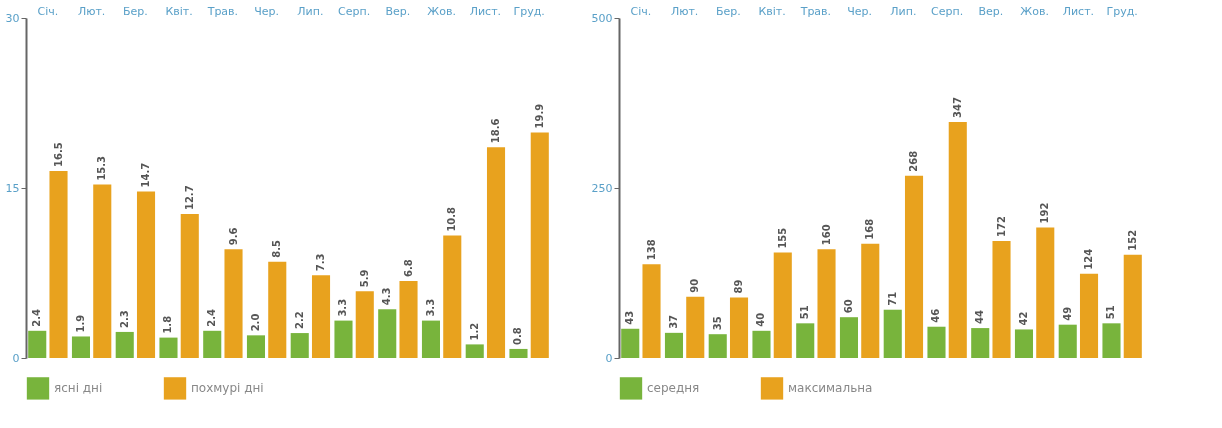  What do you see at coordinates (673, 388) in the screenshot?
I see `legend-label: середня` at bounding box center [673, 388].